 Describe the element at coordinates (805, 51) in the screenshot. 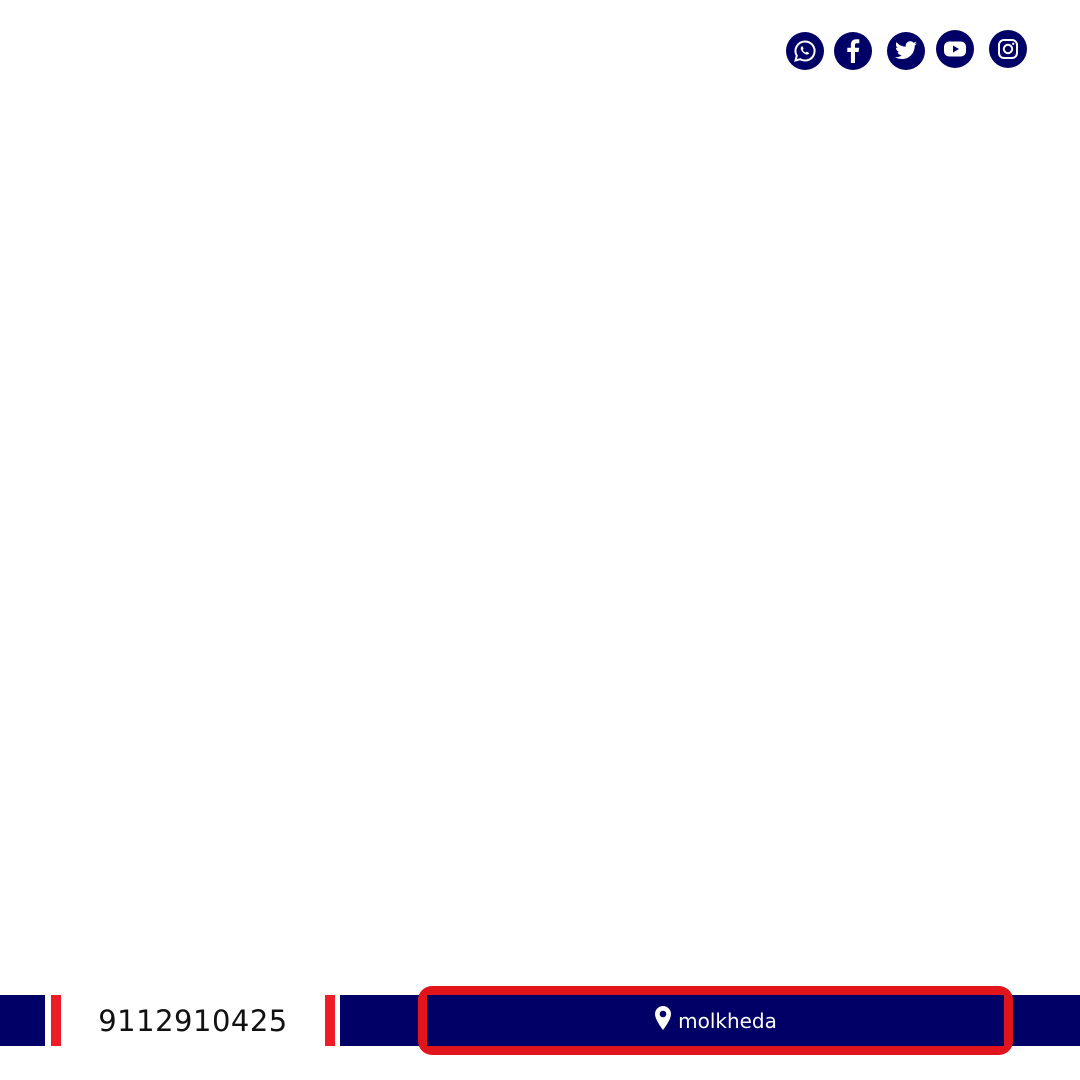

I see `whatsapp-icon` at that location.